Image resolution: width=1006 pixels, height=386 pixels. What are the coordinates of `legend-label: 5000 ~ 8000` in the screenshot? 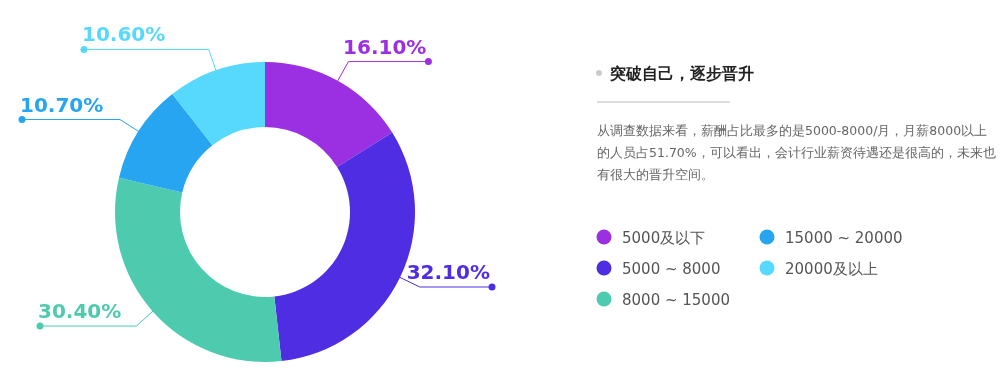 It's located at (671, 268).